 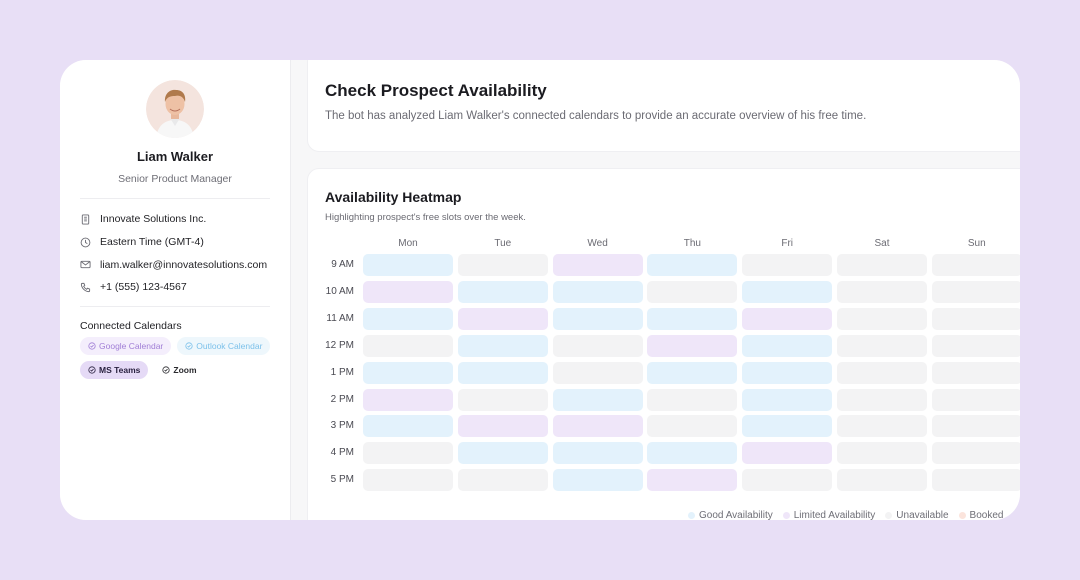 I want to click on legend-item-limited: Limited Availability, so click(x=828, y=515).